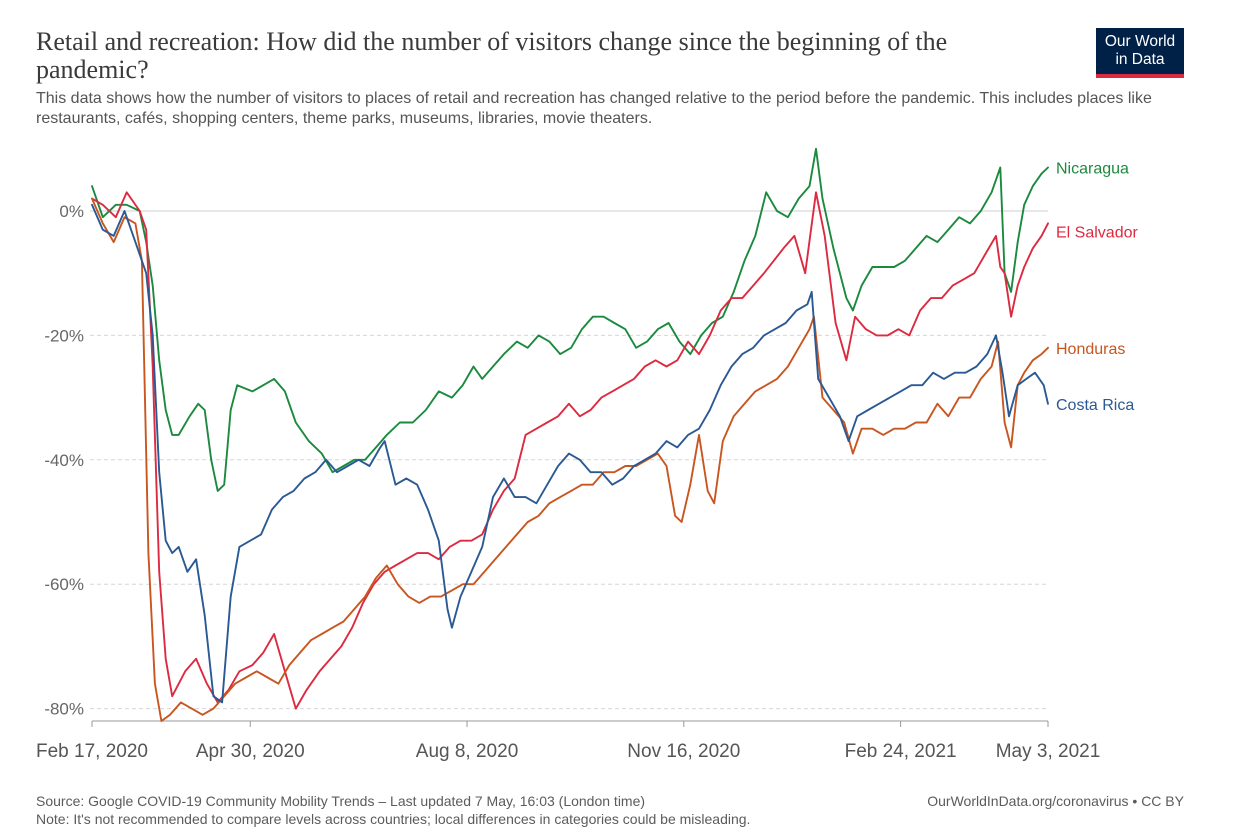 The height and width of the screenshot is (840, 1260). I want to click on logo-line-1: Our World, so click(1140, 41).